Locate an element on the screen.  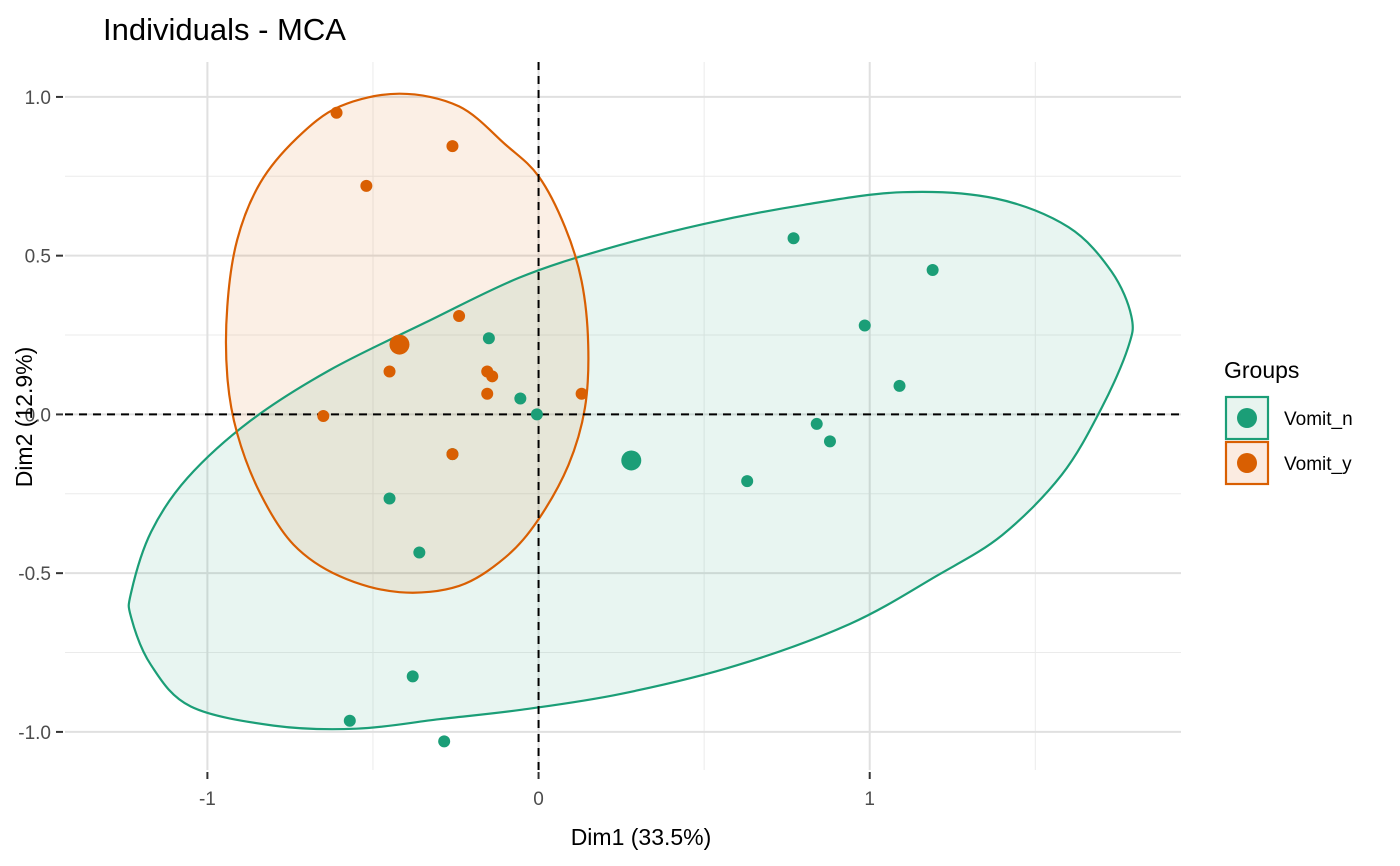
legend-marker-vomit-y is located at coordinates (1247, 463).